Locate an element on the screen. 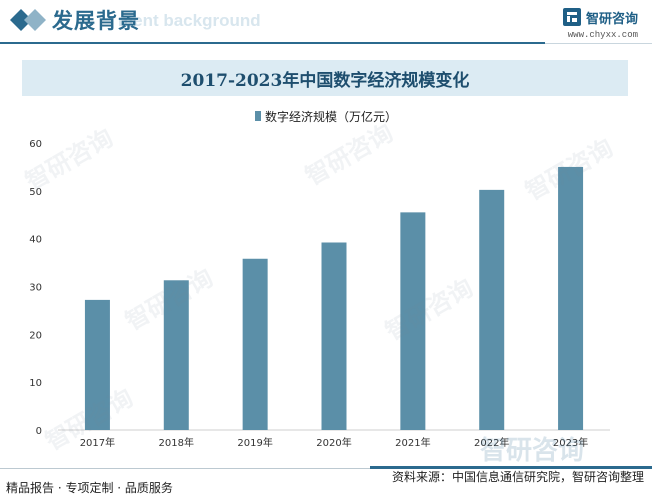 Image resolution: width=652 pixels, height=498 pixels. chart-title-bar: 2017-2023年中国数字经济规模变化 is located at coordinates (325, 78).